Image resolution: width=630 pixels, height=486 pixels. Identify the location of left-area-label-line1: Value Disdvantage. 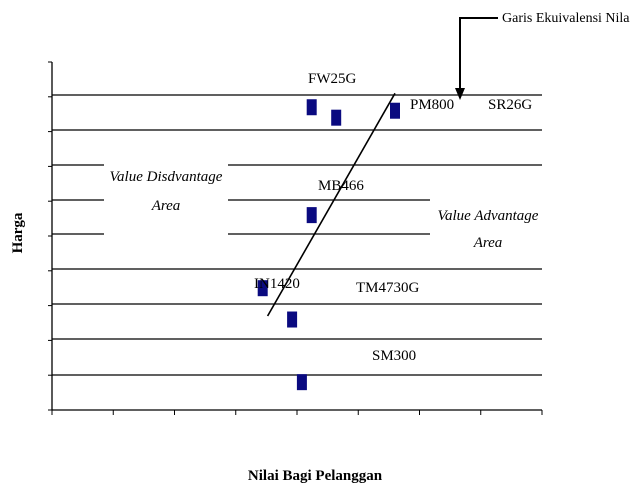
(166, 177).